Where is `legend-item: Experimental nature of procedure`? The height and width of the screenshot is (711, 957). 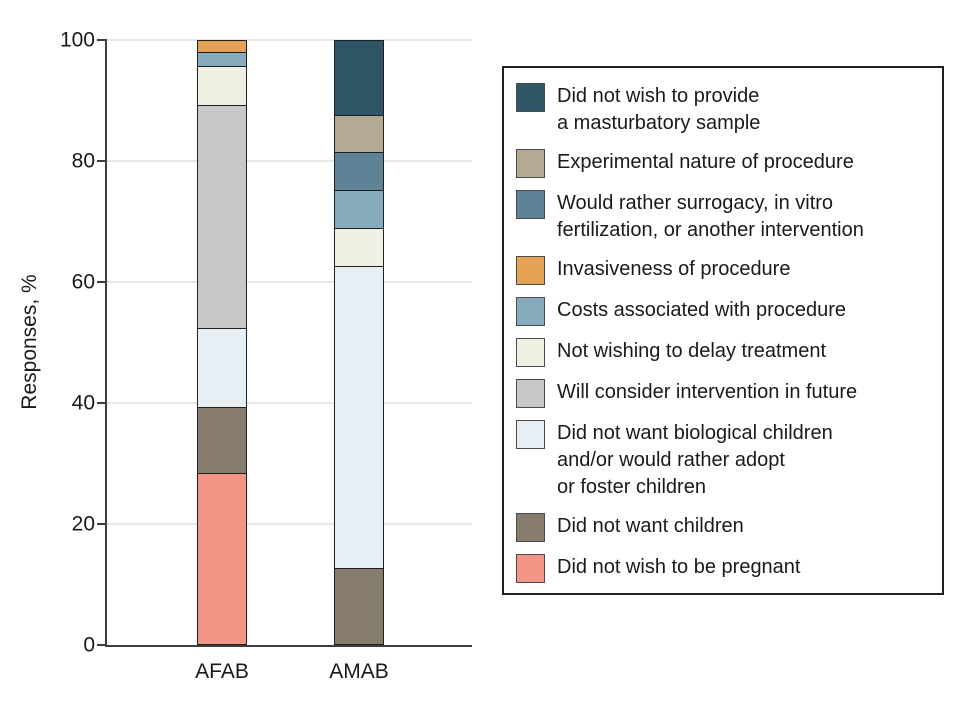 legend-item: Experimental nature of procedure is located at coordinates (723, 163).